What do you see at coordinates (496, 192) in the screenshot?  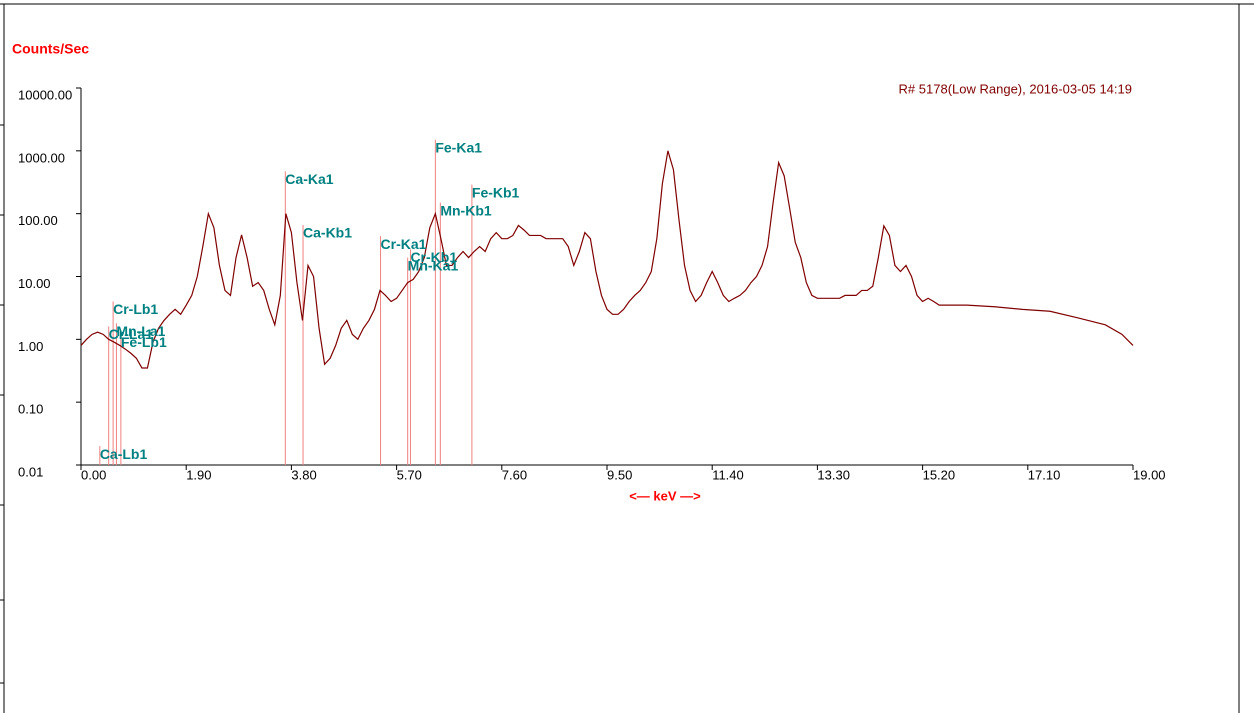 I see `element-label: Fe-Kb1` at bounding box center [496, 192].